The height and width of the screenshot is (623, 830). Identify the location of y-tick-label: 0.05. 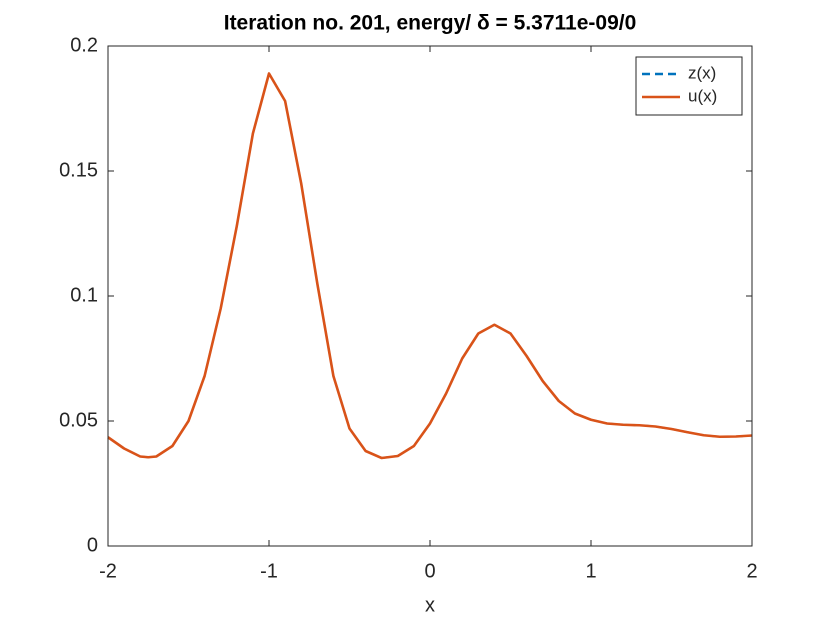
(78, 420).